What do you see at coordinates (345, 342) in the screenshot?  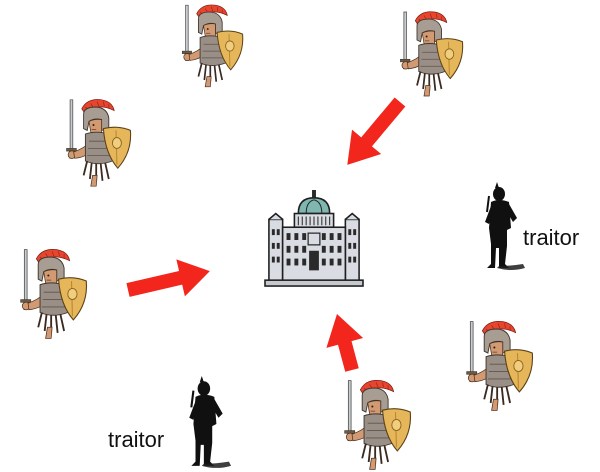 I see `arrow-from-bottom` at bounding box center [345, 342].